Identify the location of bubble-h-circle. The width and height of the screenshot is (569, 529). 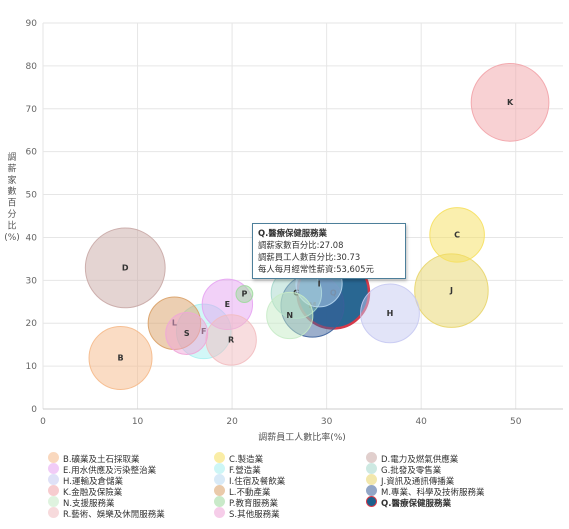
(390, 313).